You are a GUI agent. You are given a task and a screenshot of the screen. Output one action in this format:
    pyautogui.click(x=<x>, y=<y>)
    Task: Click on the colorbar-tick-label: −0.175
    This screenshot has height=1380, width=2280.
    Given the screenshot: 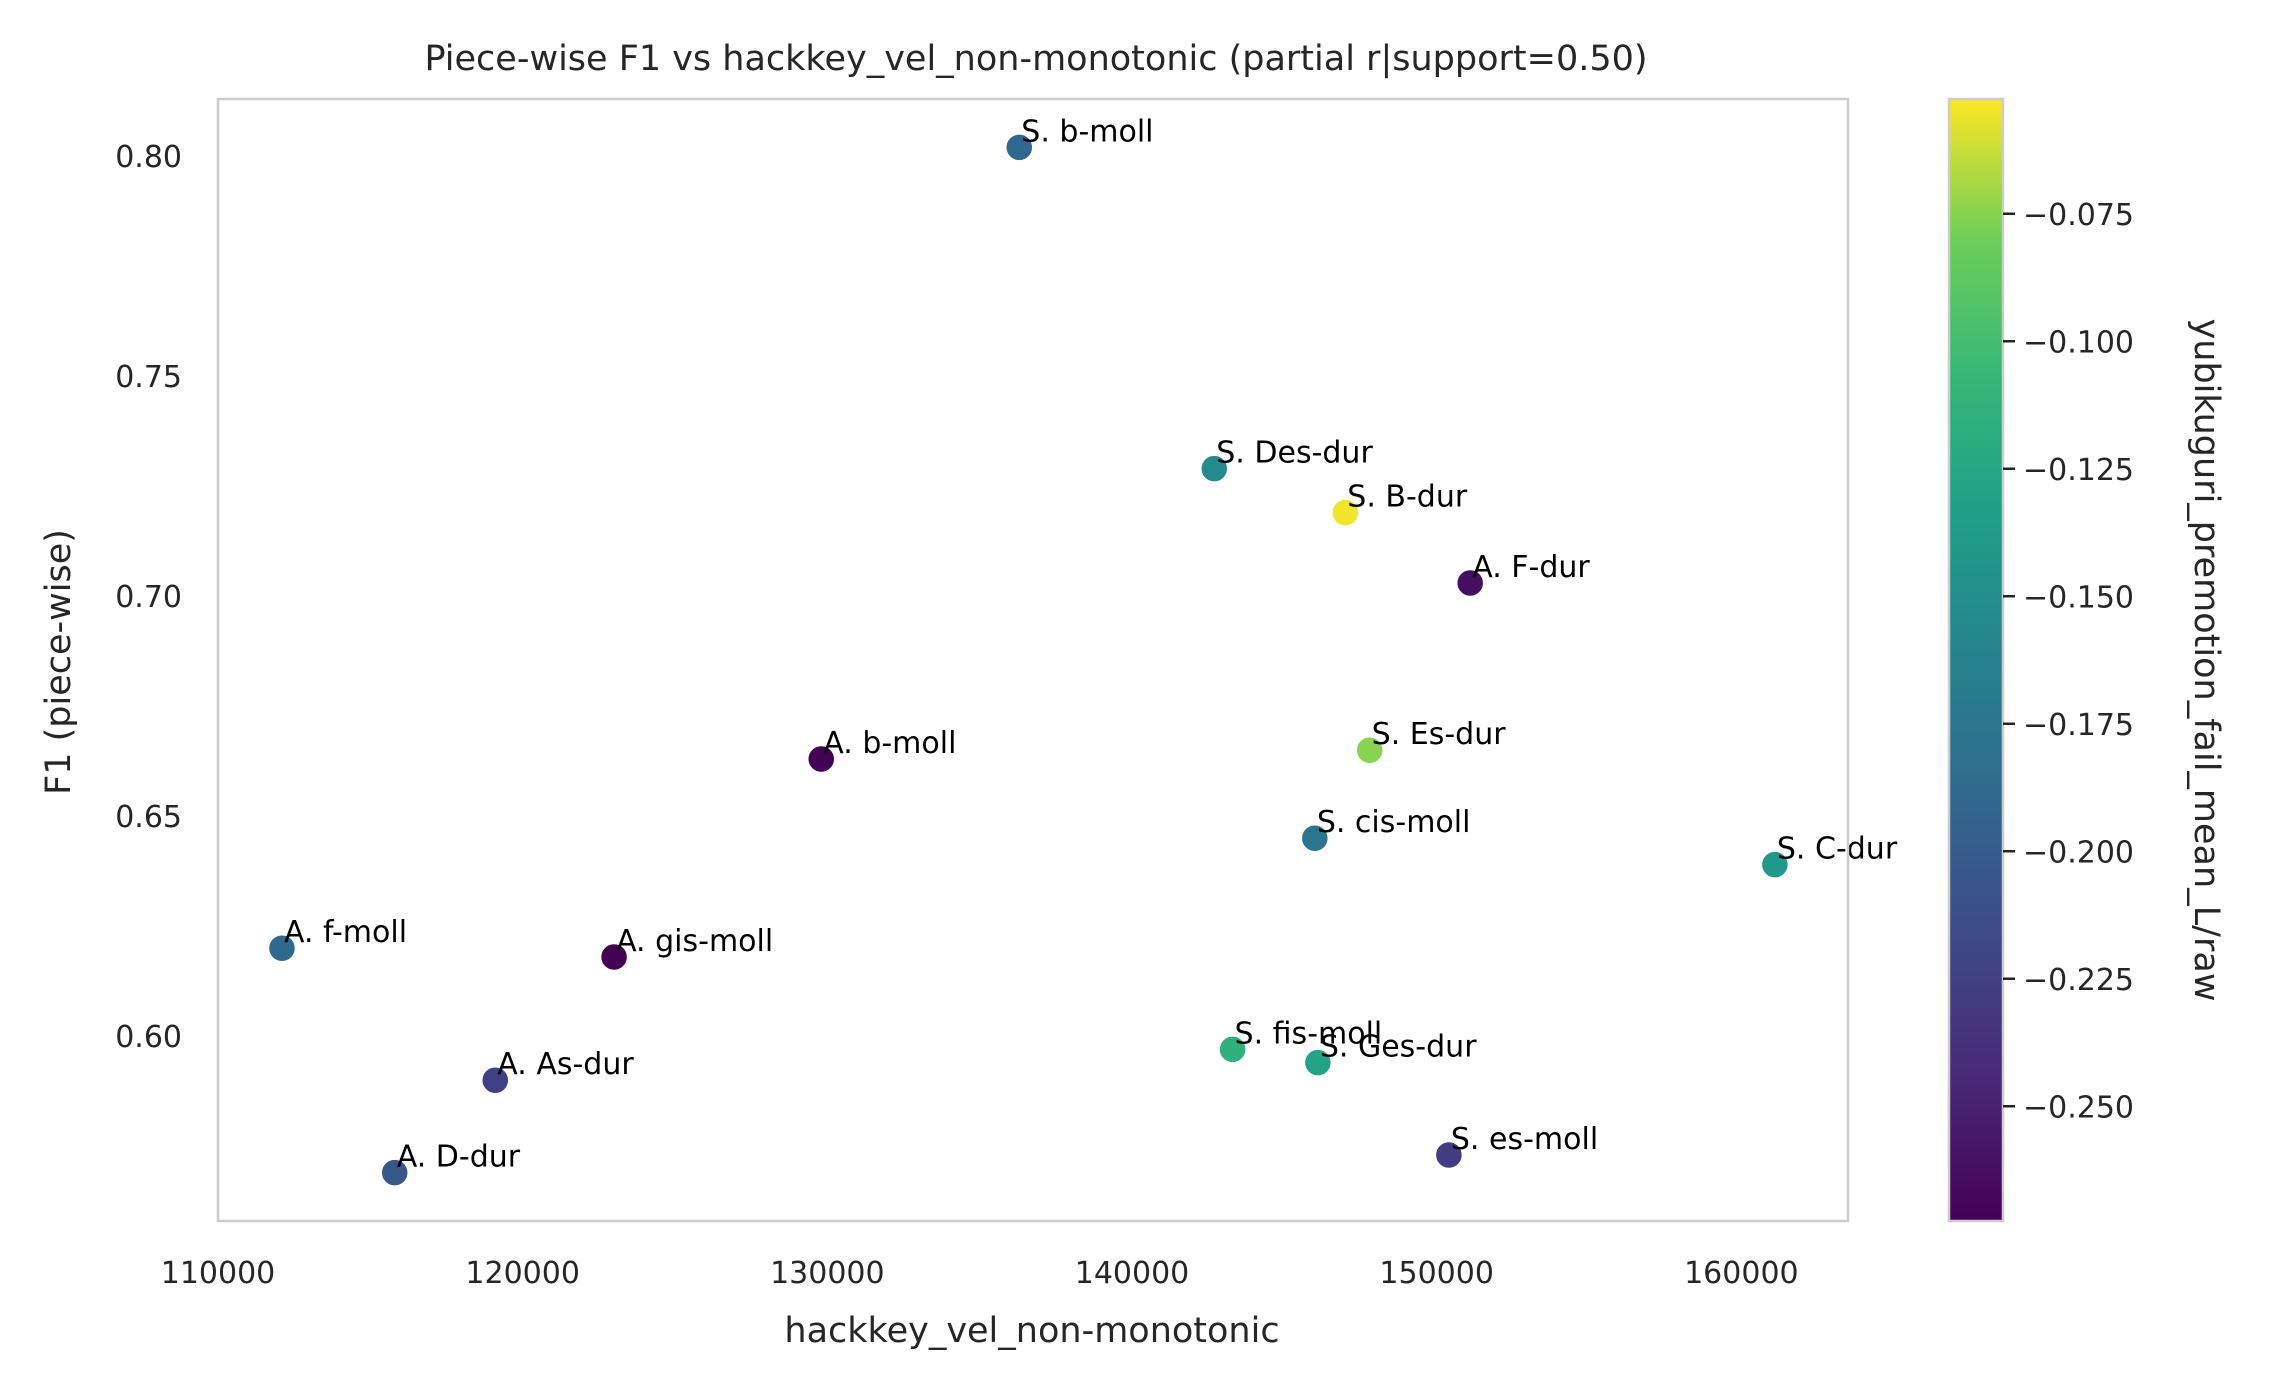 What is the action you would take?
    pyautogui.click(x=2078, y=725)
    